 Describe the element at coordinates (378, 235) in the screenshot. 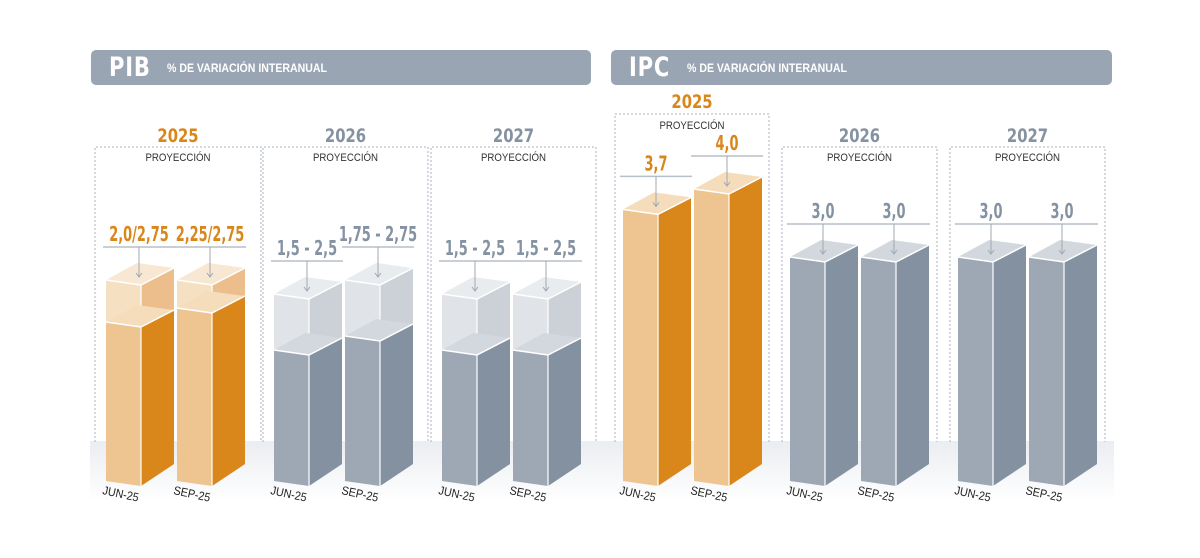

I see `bar-value-label: 1,75 - 2,75` at that location.